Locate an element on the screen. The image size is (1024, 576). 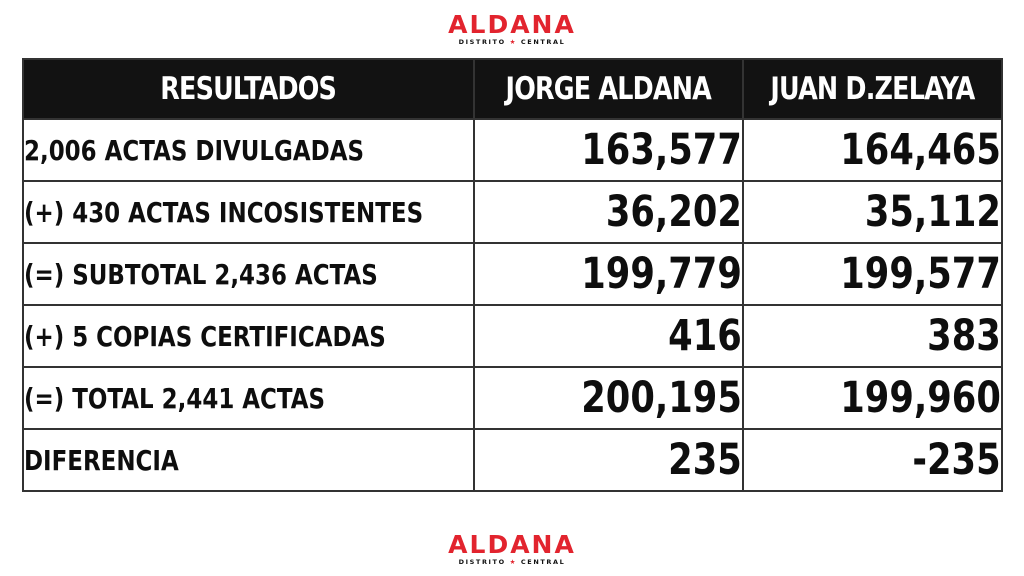
row-label: (=) SUBTOTAL 2,436 ACTAS is located at coordinates (248, 274).